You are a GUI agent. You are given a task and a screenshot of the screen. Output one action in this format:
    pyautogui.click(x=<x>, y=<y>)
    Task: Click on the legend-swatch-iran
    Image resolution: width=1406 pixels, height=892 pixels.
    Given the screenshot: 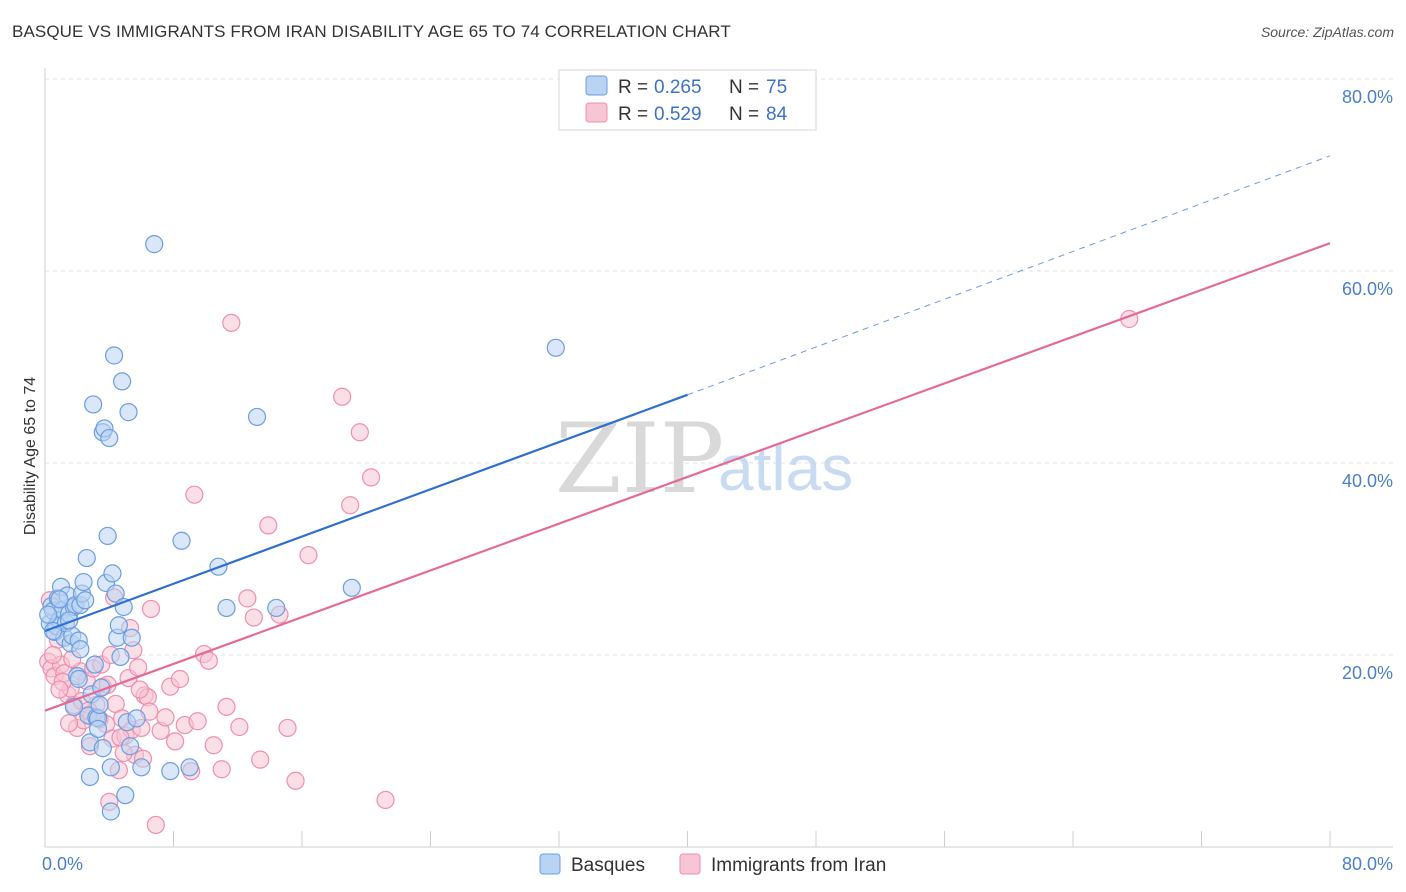 What is the action you would take?
    pyautogui.click(x=596, y=112)
    